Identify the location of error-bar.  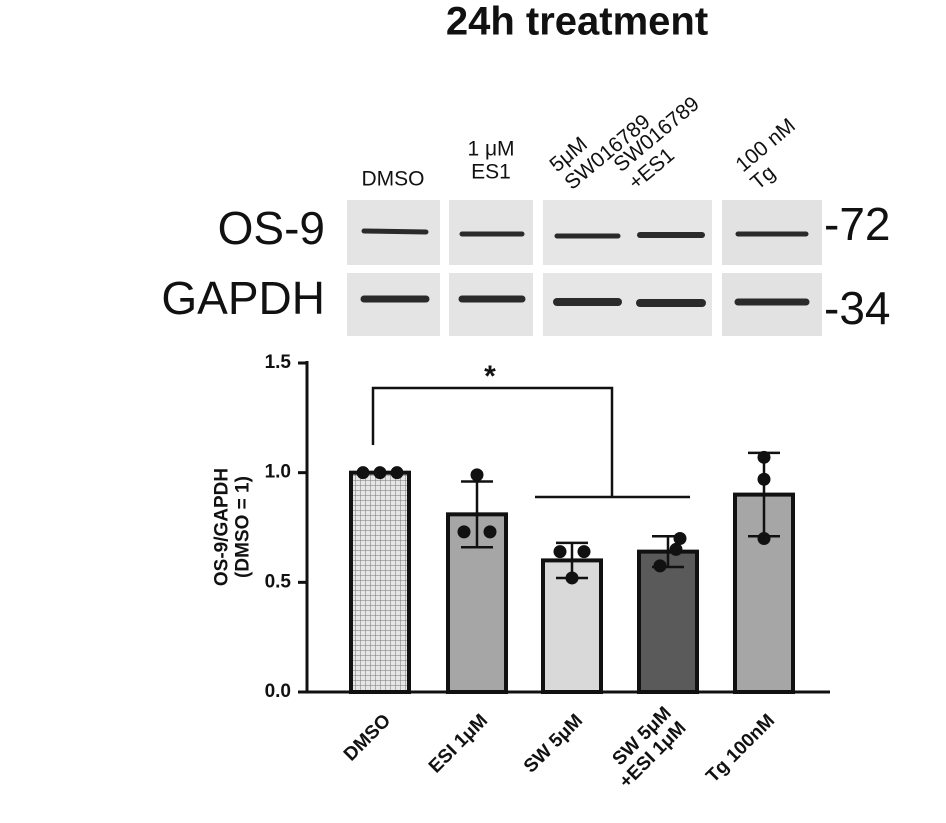
(477, 514).